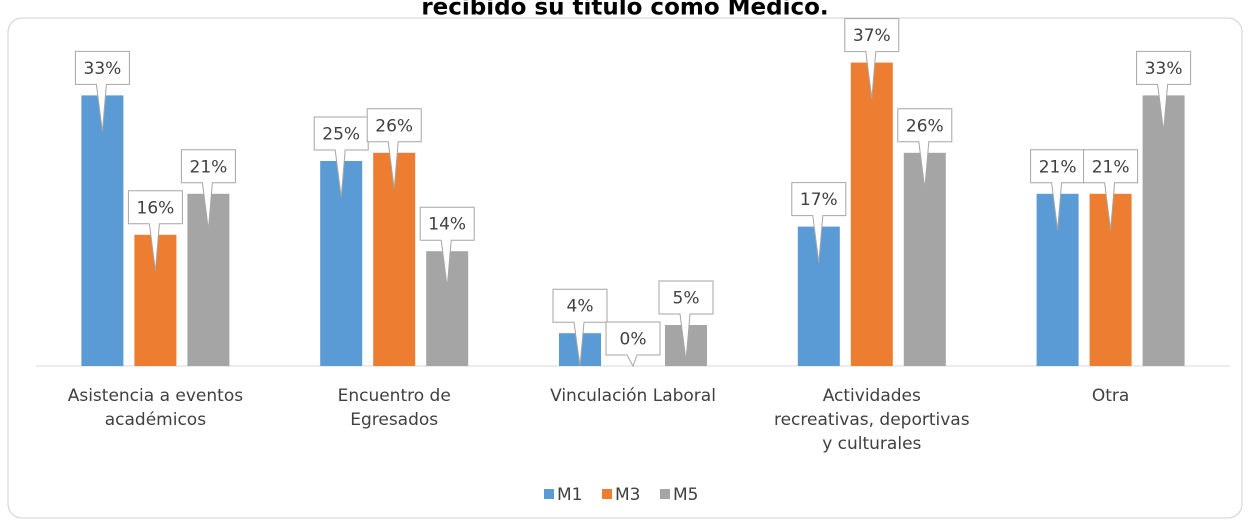 This screenshot has width=1250, height=525. I want to click on data-label: 16%, so click(156, 208).